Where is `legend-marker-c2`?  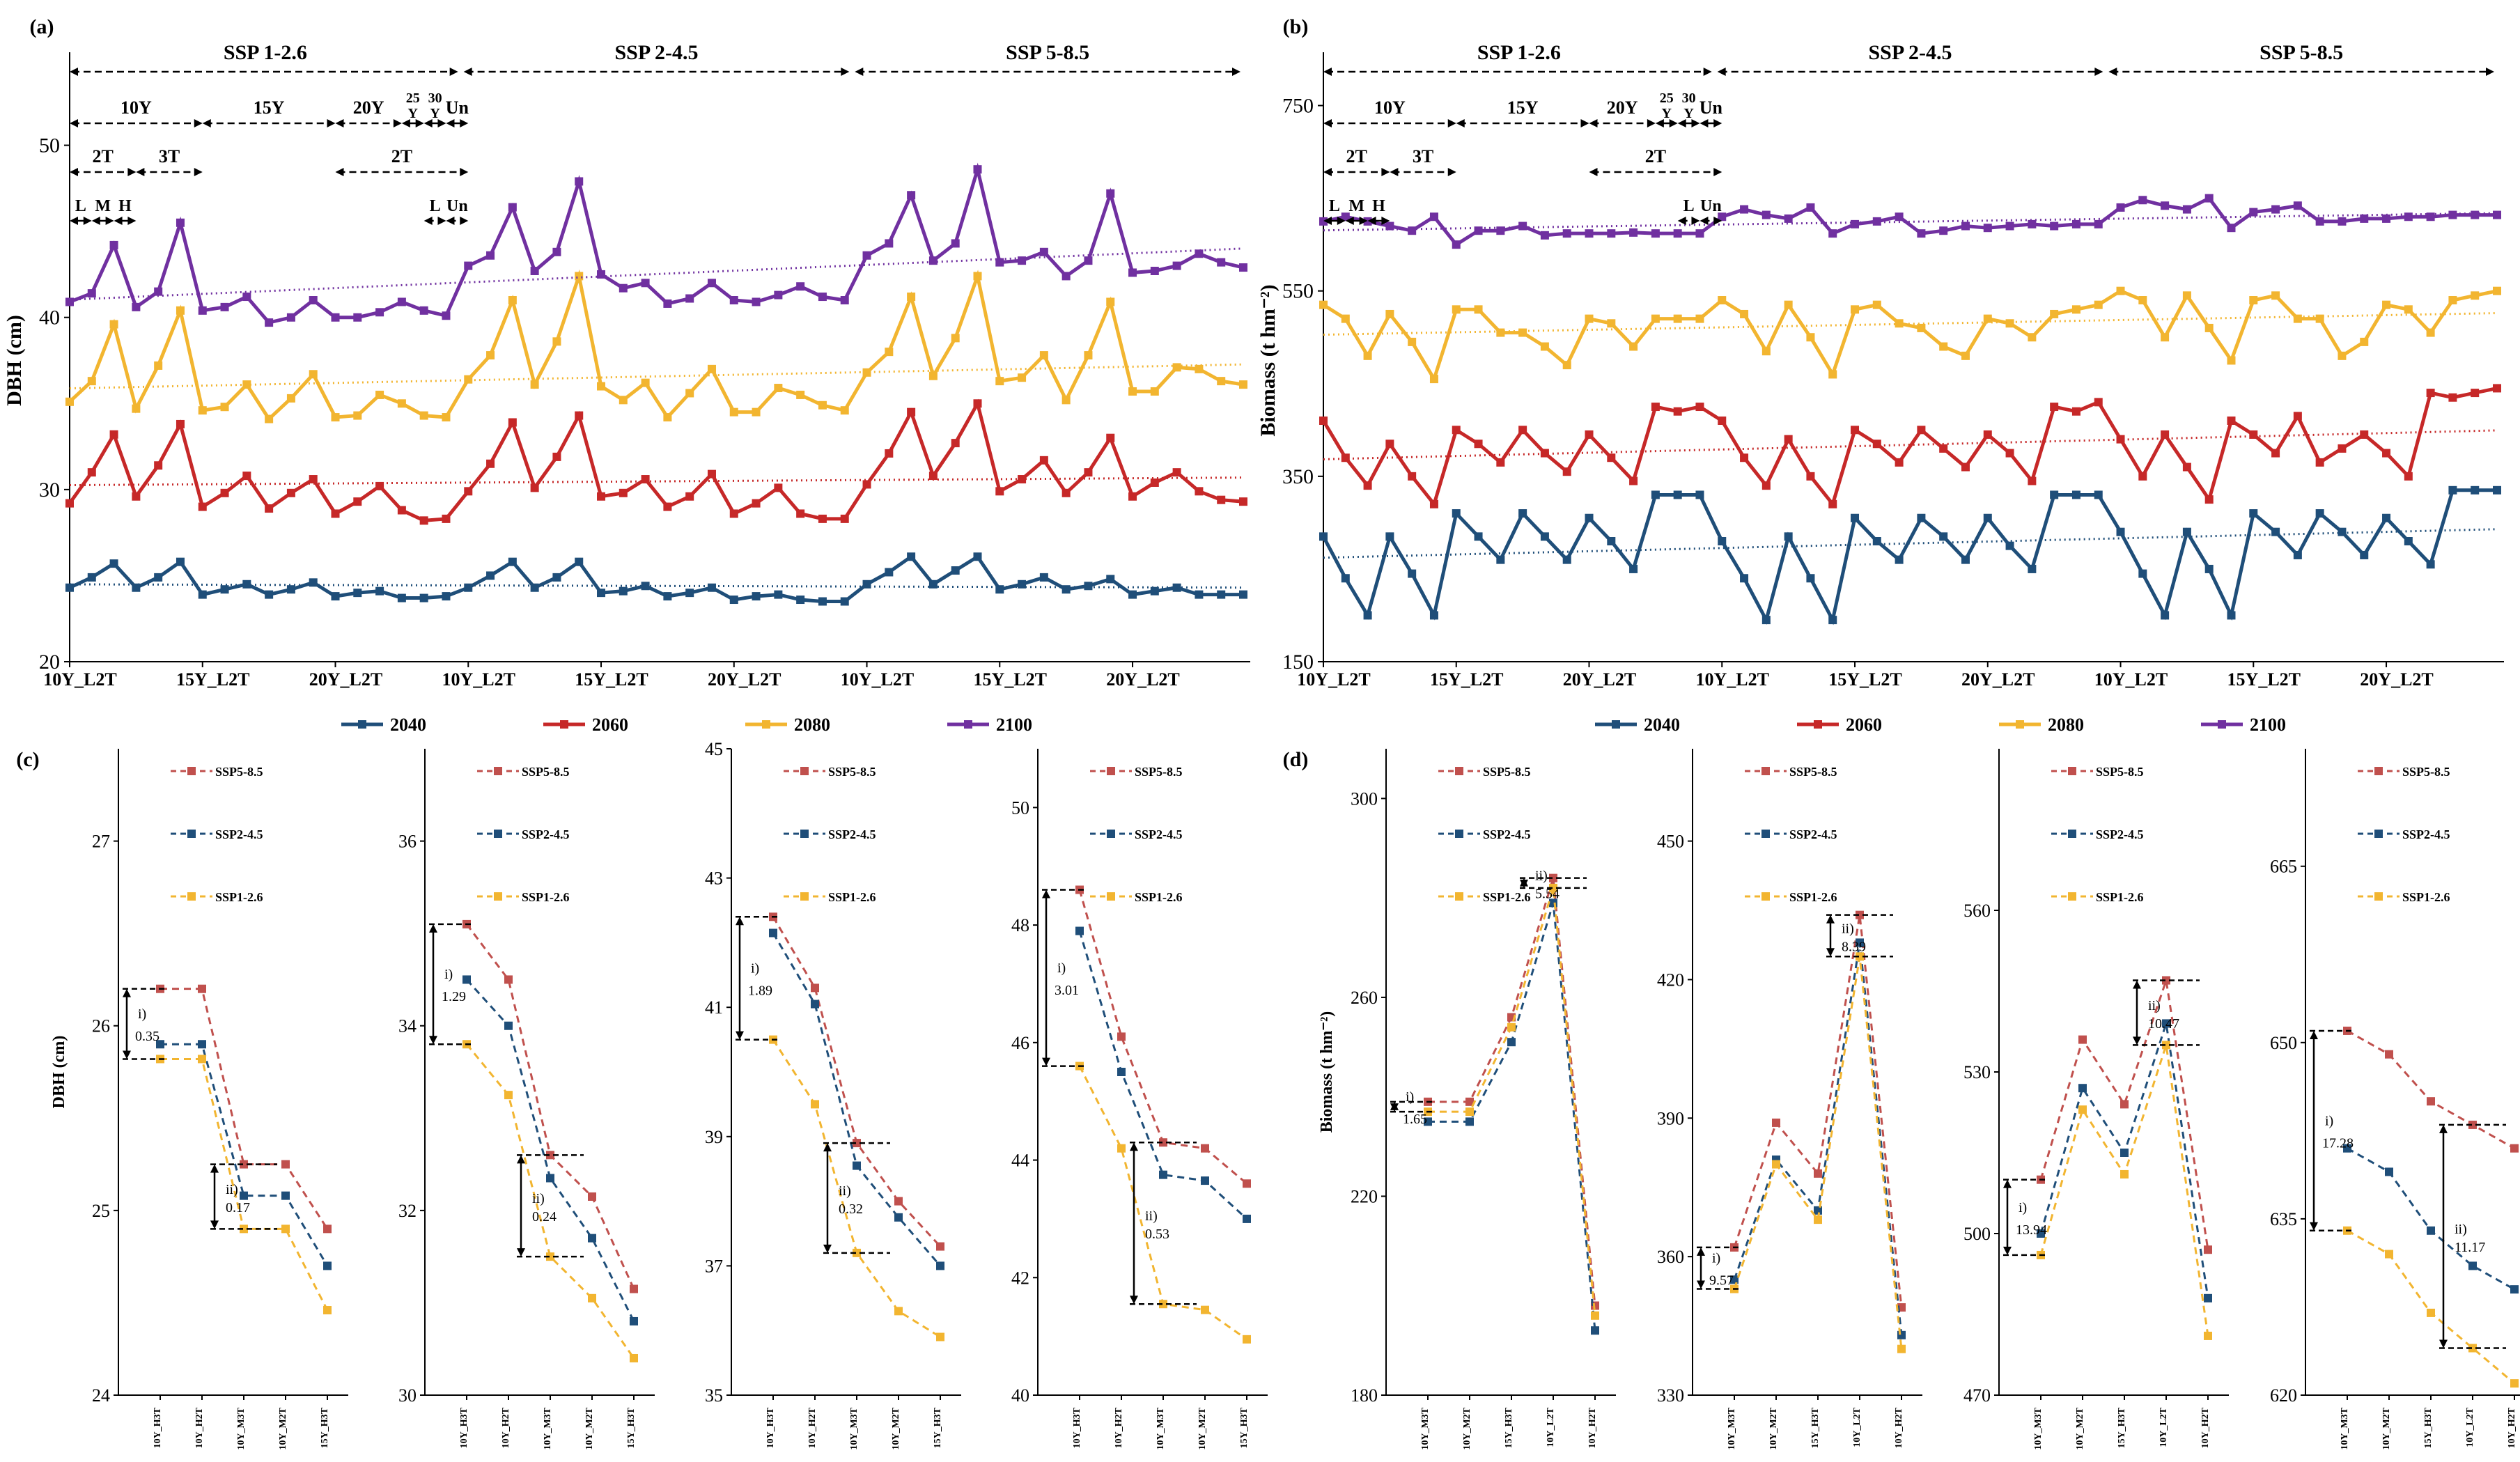 legend-marker-c2 is located at coordinates (804, 897).